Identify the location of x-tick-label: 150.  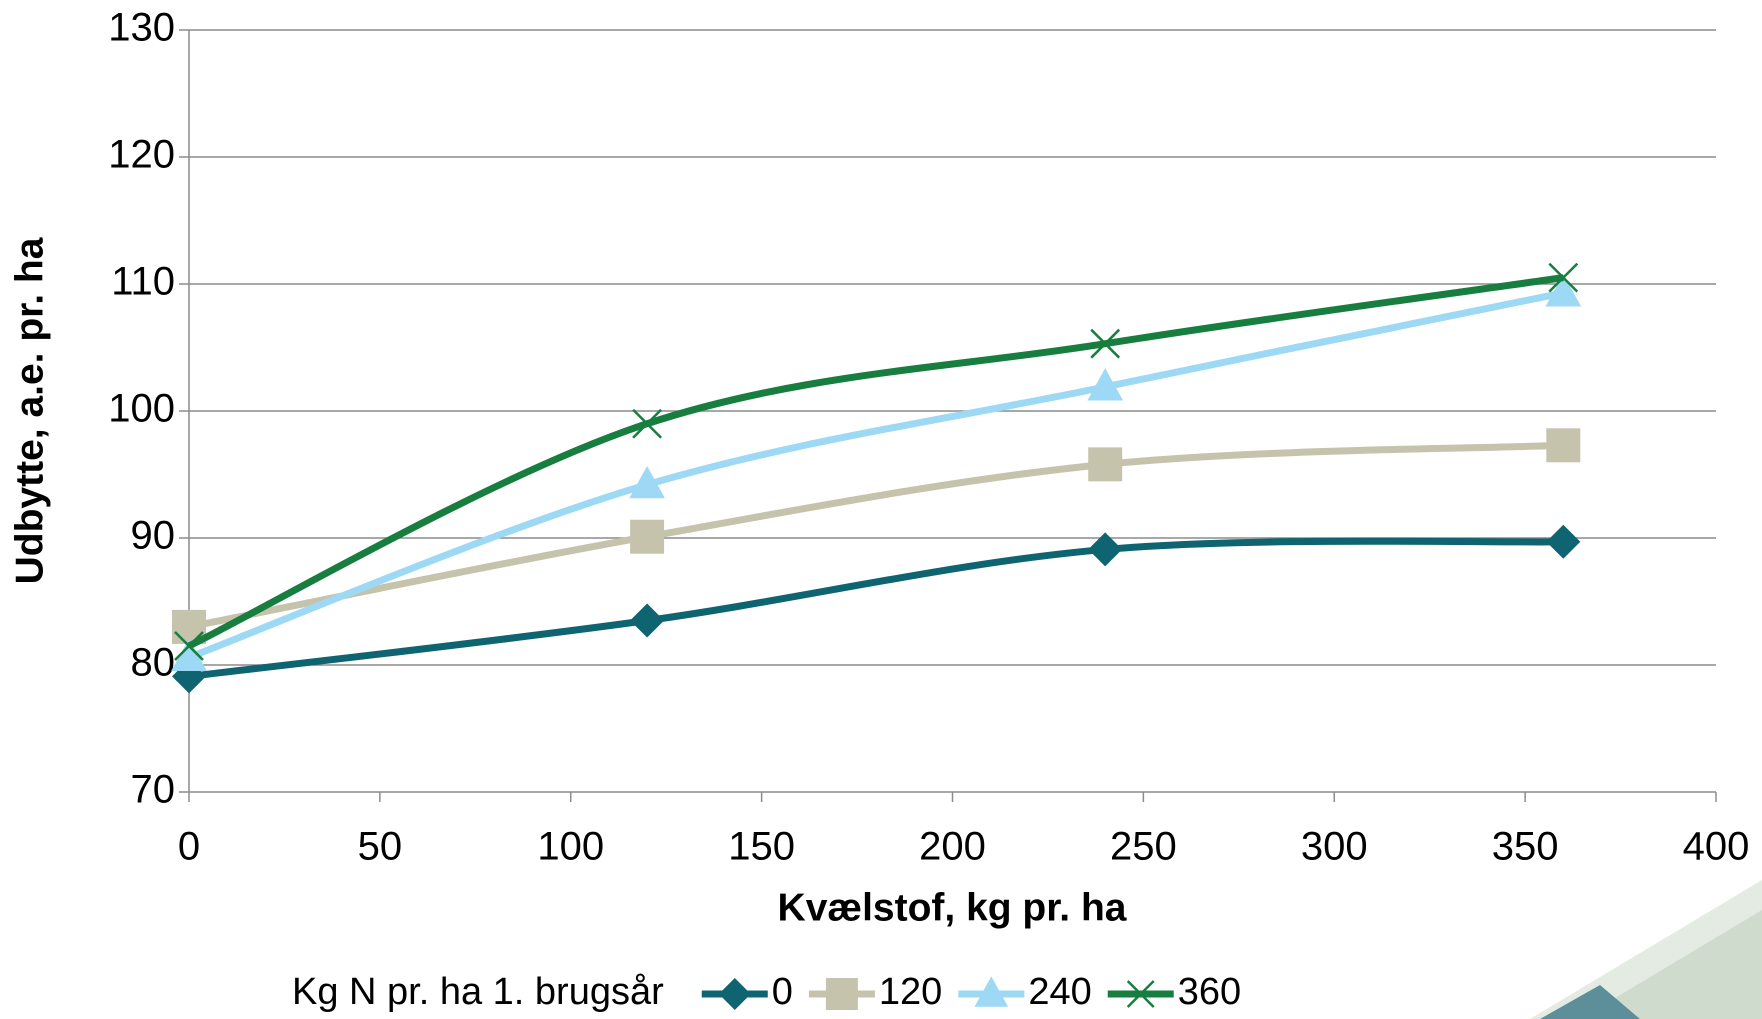
(761, 847).